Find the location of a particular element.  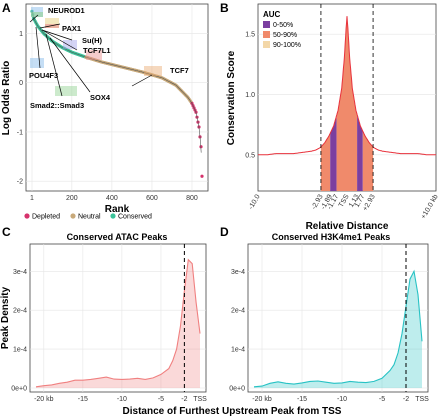

panel-b-xlabel: Relative Distance is located at coordinates (347, 226).